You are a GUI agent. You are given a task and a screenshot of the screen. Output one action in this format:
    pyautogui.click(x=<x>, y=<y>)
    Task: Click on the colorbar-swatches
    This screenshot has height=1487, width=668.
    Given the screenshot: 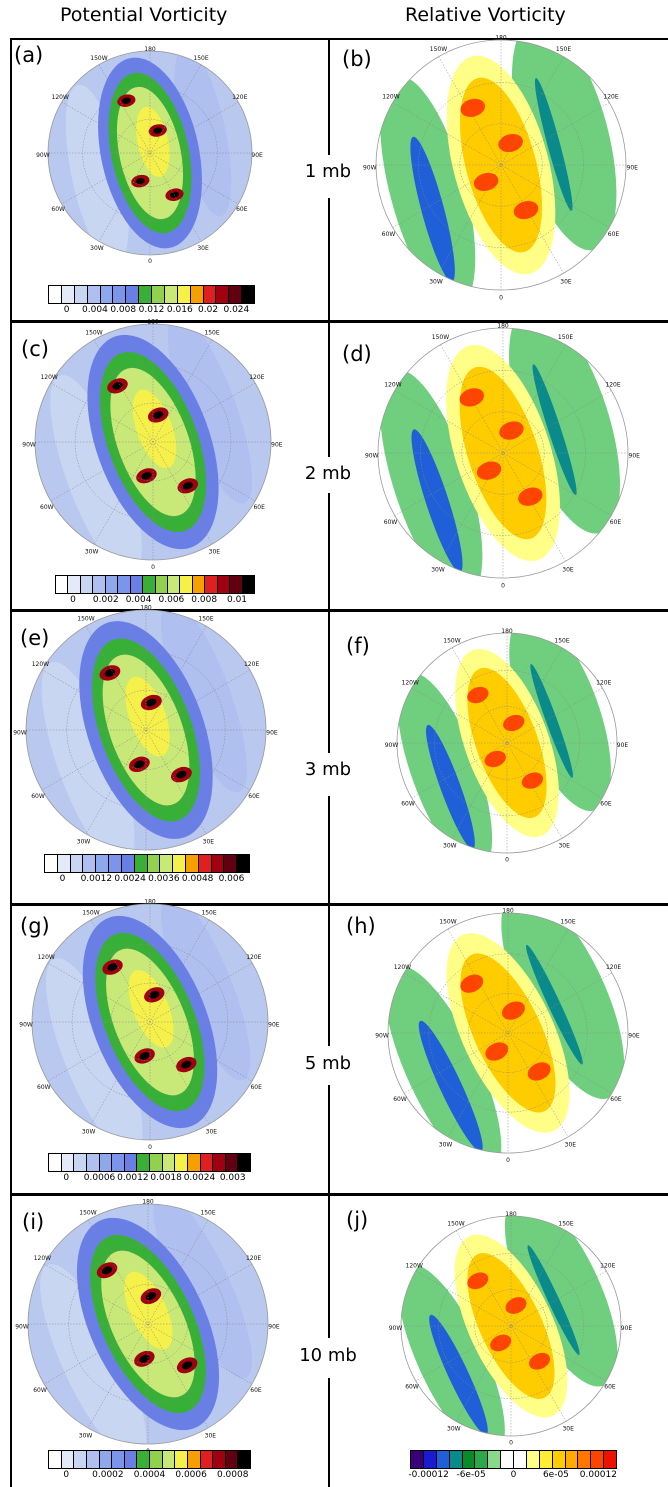 What is the action you would take?
    pyautogui.click(x=513, y=1459)
    